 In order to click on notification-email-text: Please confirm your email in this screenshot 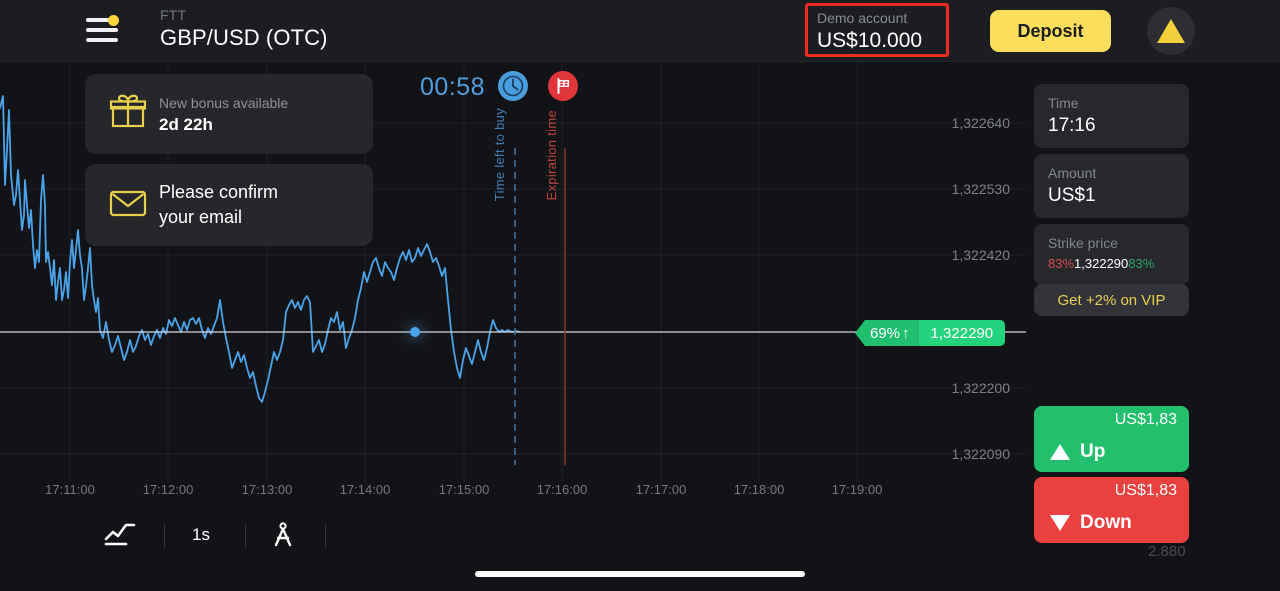, I will do `click(218, 205)`.